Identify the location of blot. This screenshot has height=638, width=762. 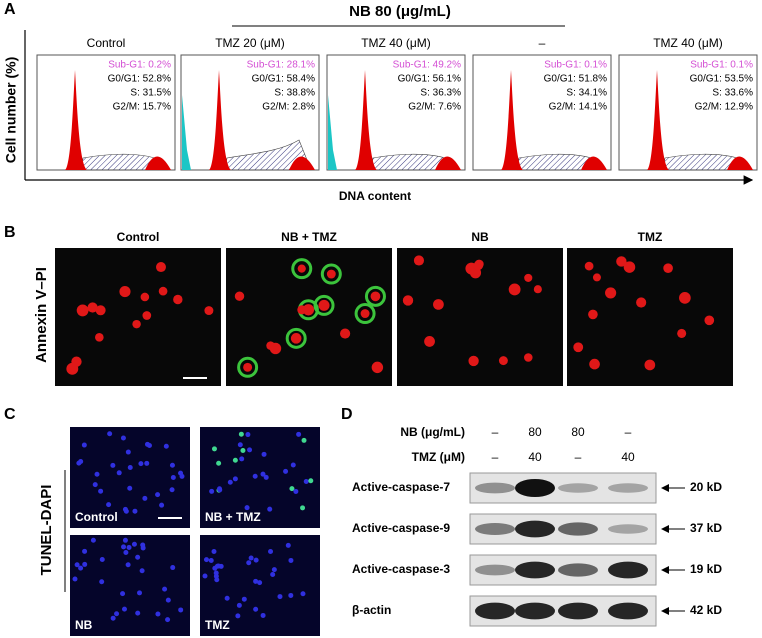
(563, 488).